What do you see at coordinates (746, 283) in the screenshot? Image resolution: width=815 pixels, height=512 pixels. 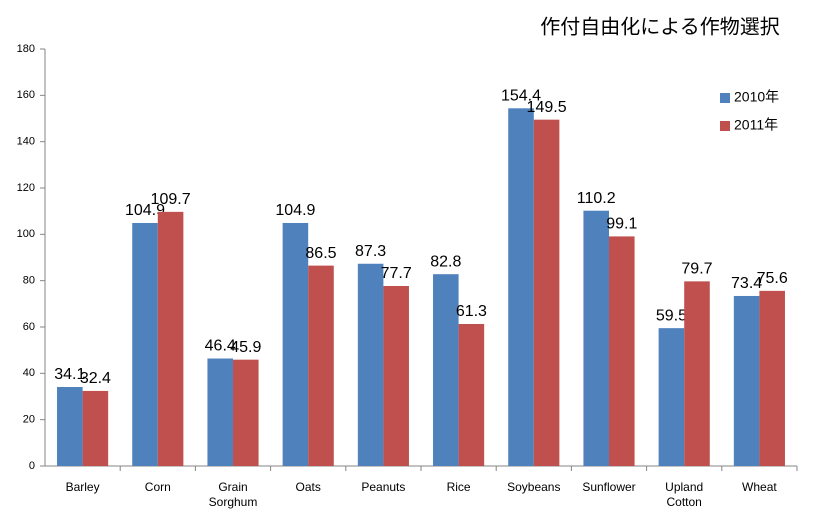 I see `data-label: 73.4` at bounding box center [746, 283].